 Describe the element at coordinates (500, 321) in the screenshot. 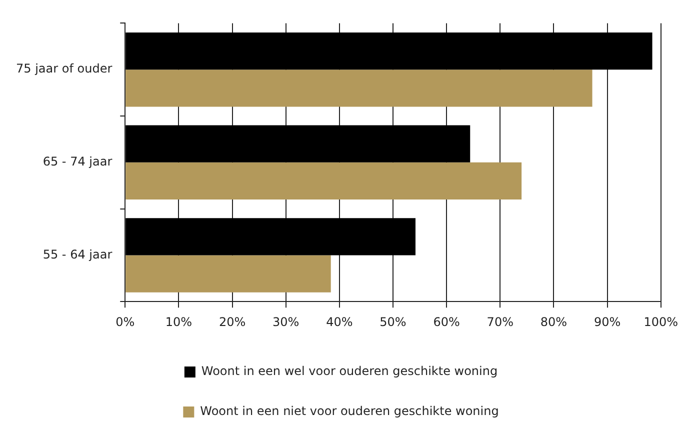

I see `x-tick-label: 70%` at that location.